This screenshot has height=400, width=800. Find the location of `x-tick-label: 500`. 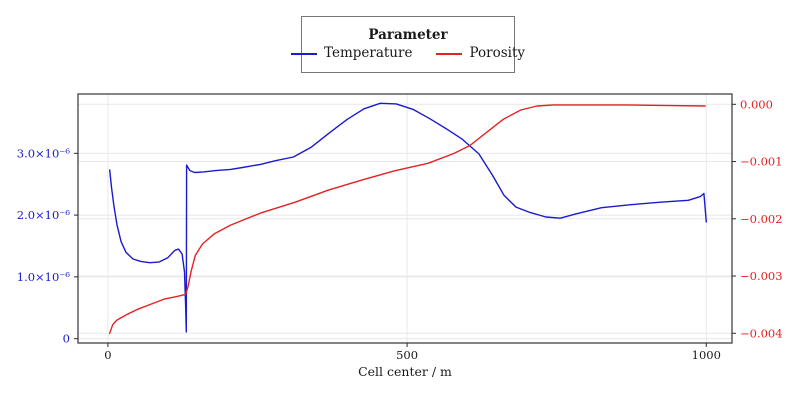

x-tick-label: 500 is located at coordinates (407, 355).